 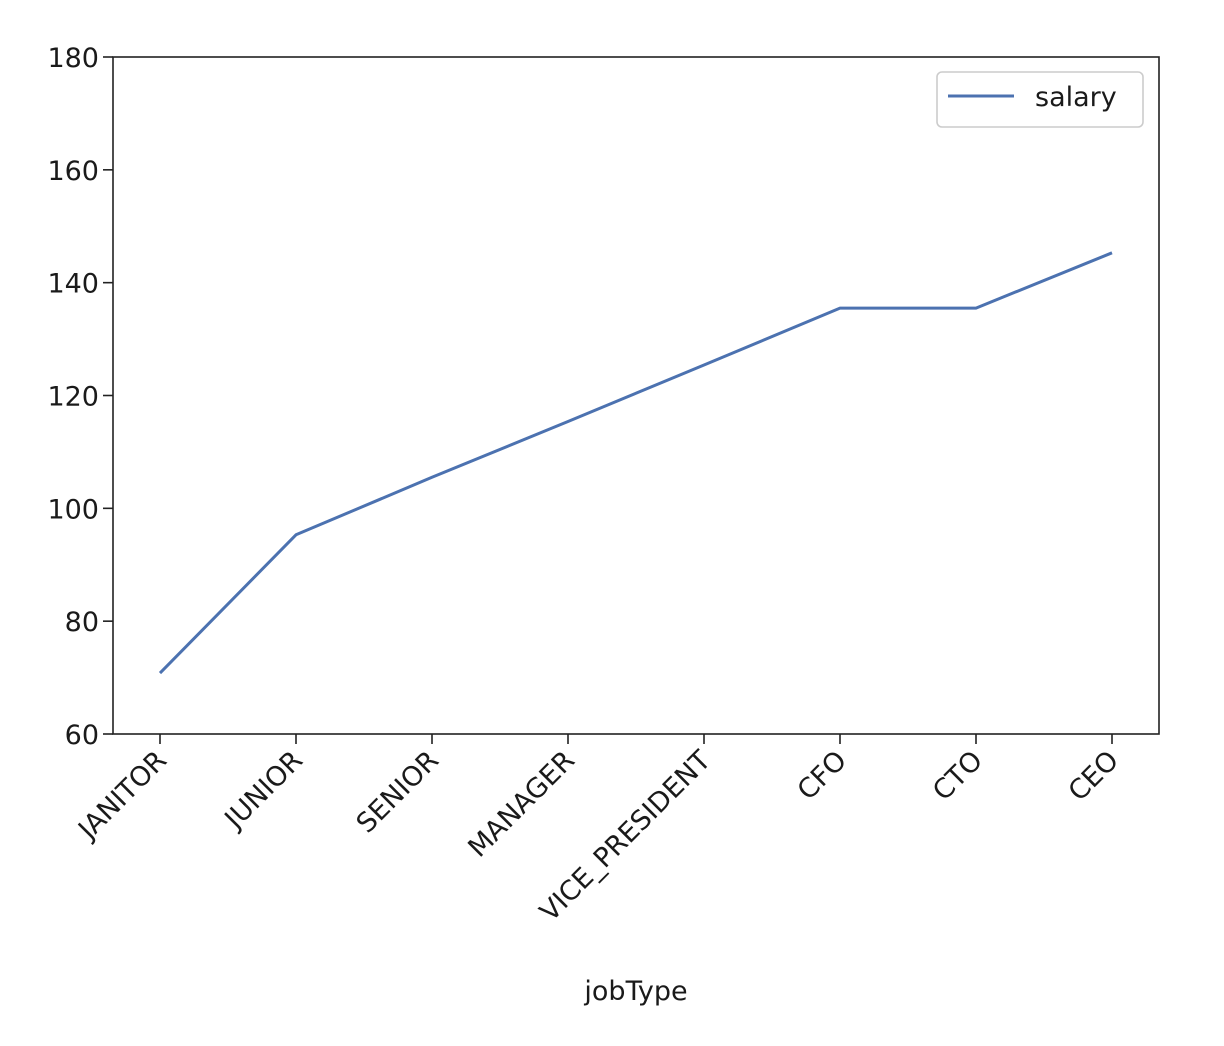 I want to click on x-tick-label: CTO, so click(x=958, y=776).